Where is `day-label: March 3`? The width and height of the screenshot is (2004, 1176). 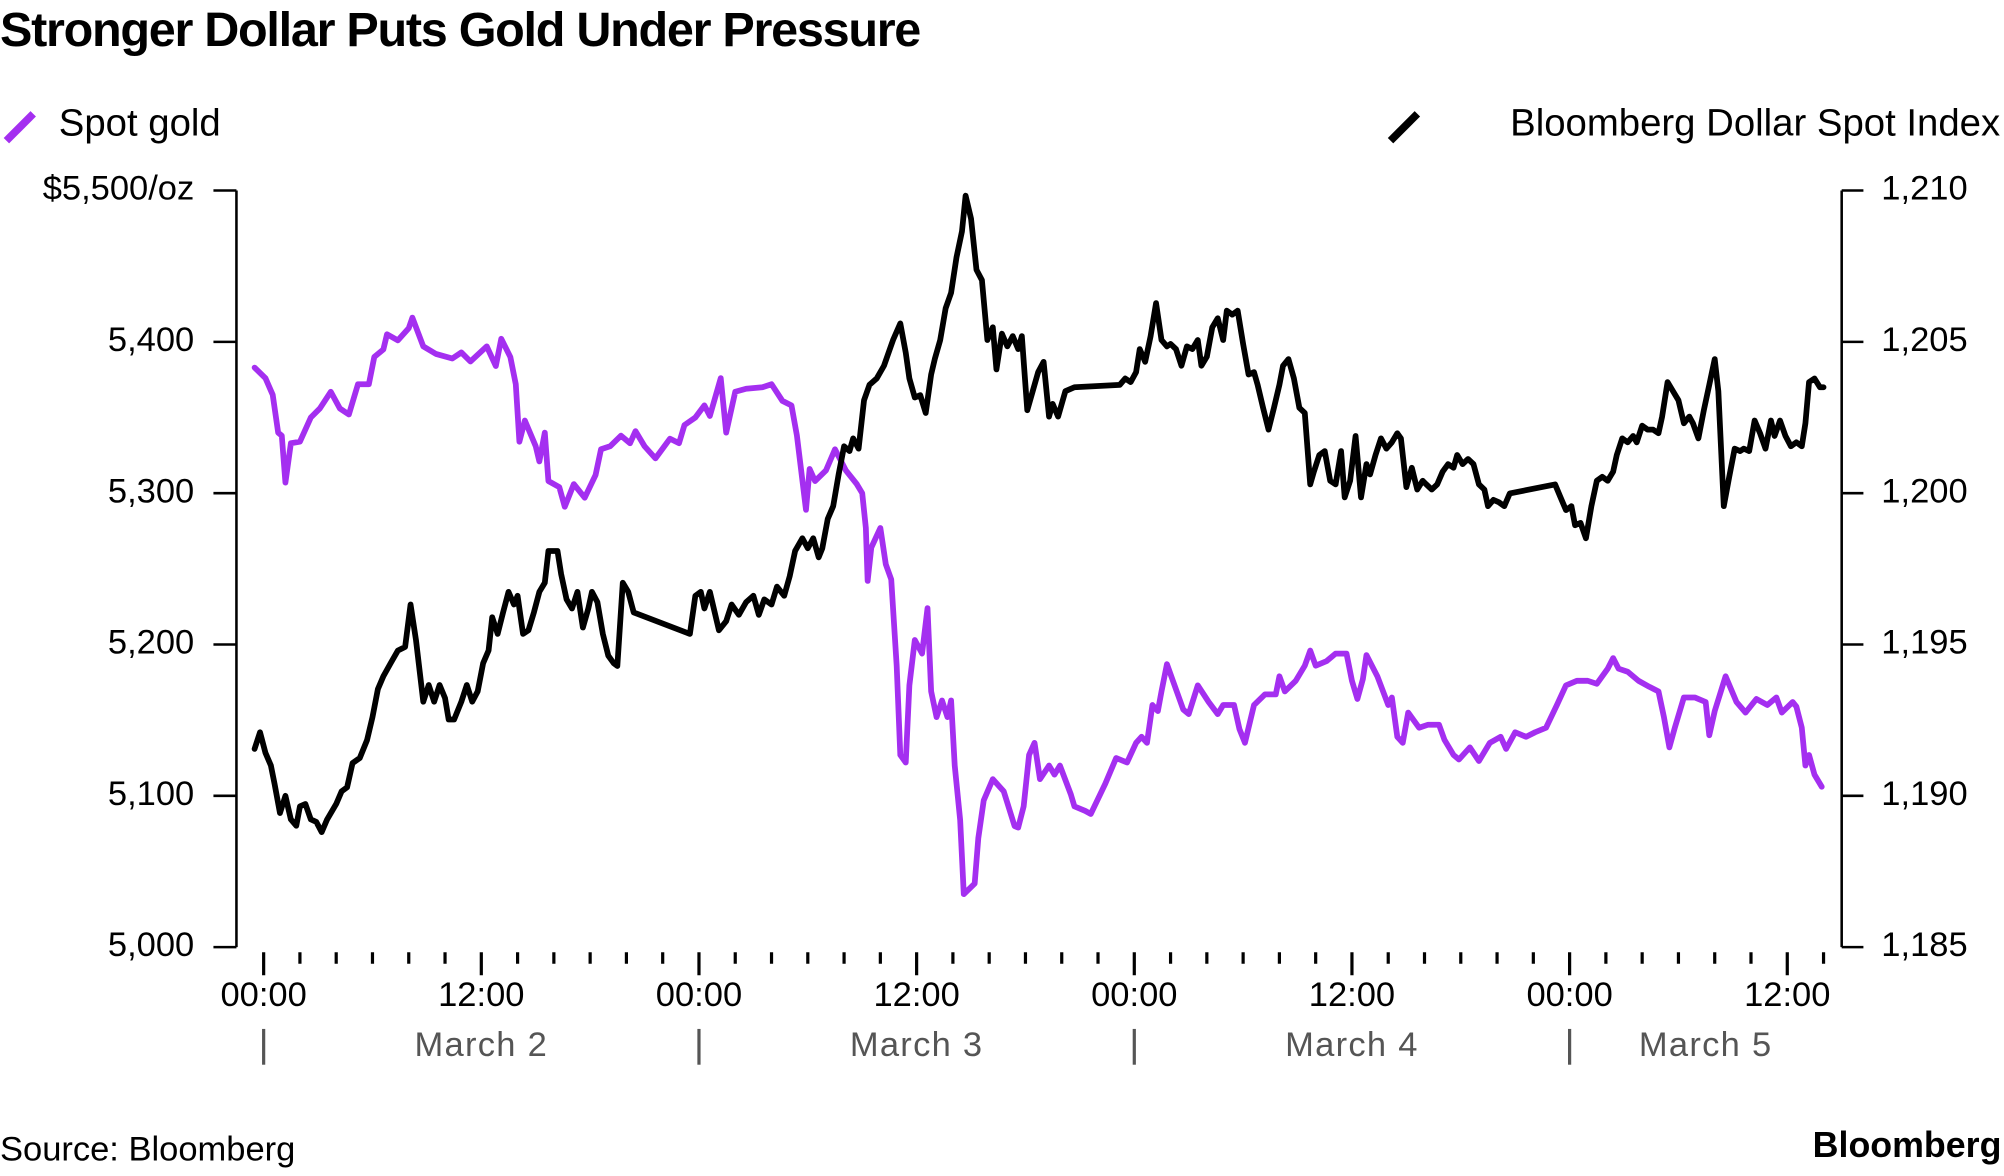
day-label: March 3 is located at coordinates (917, 1045).